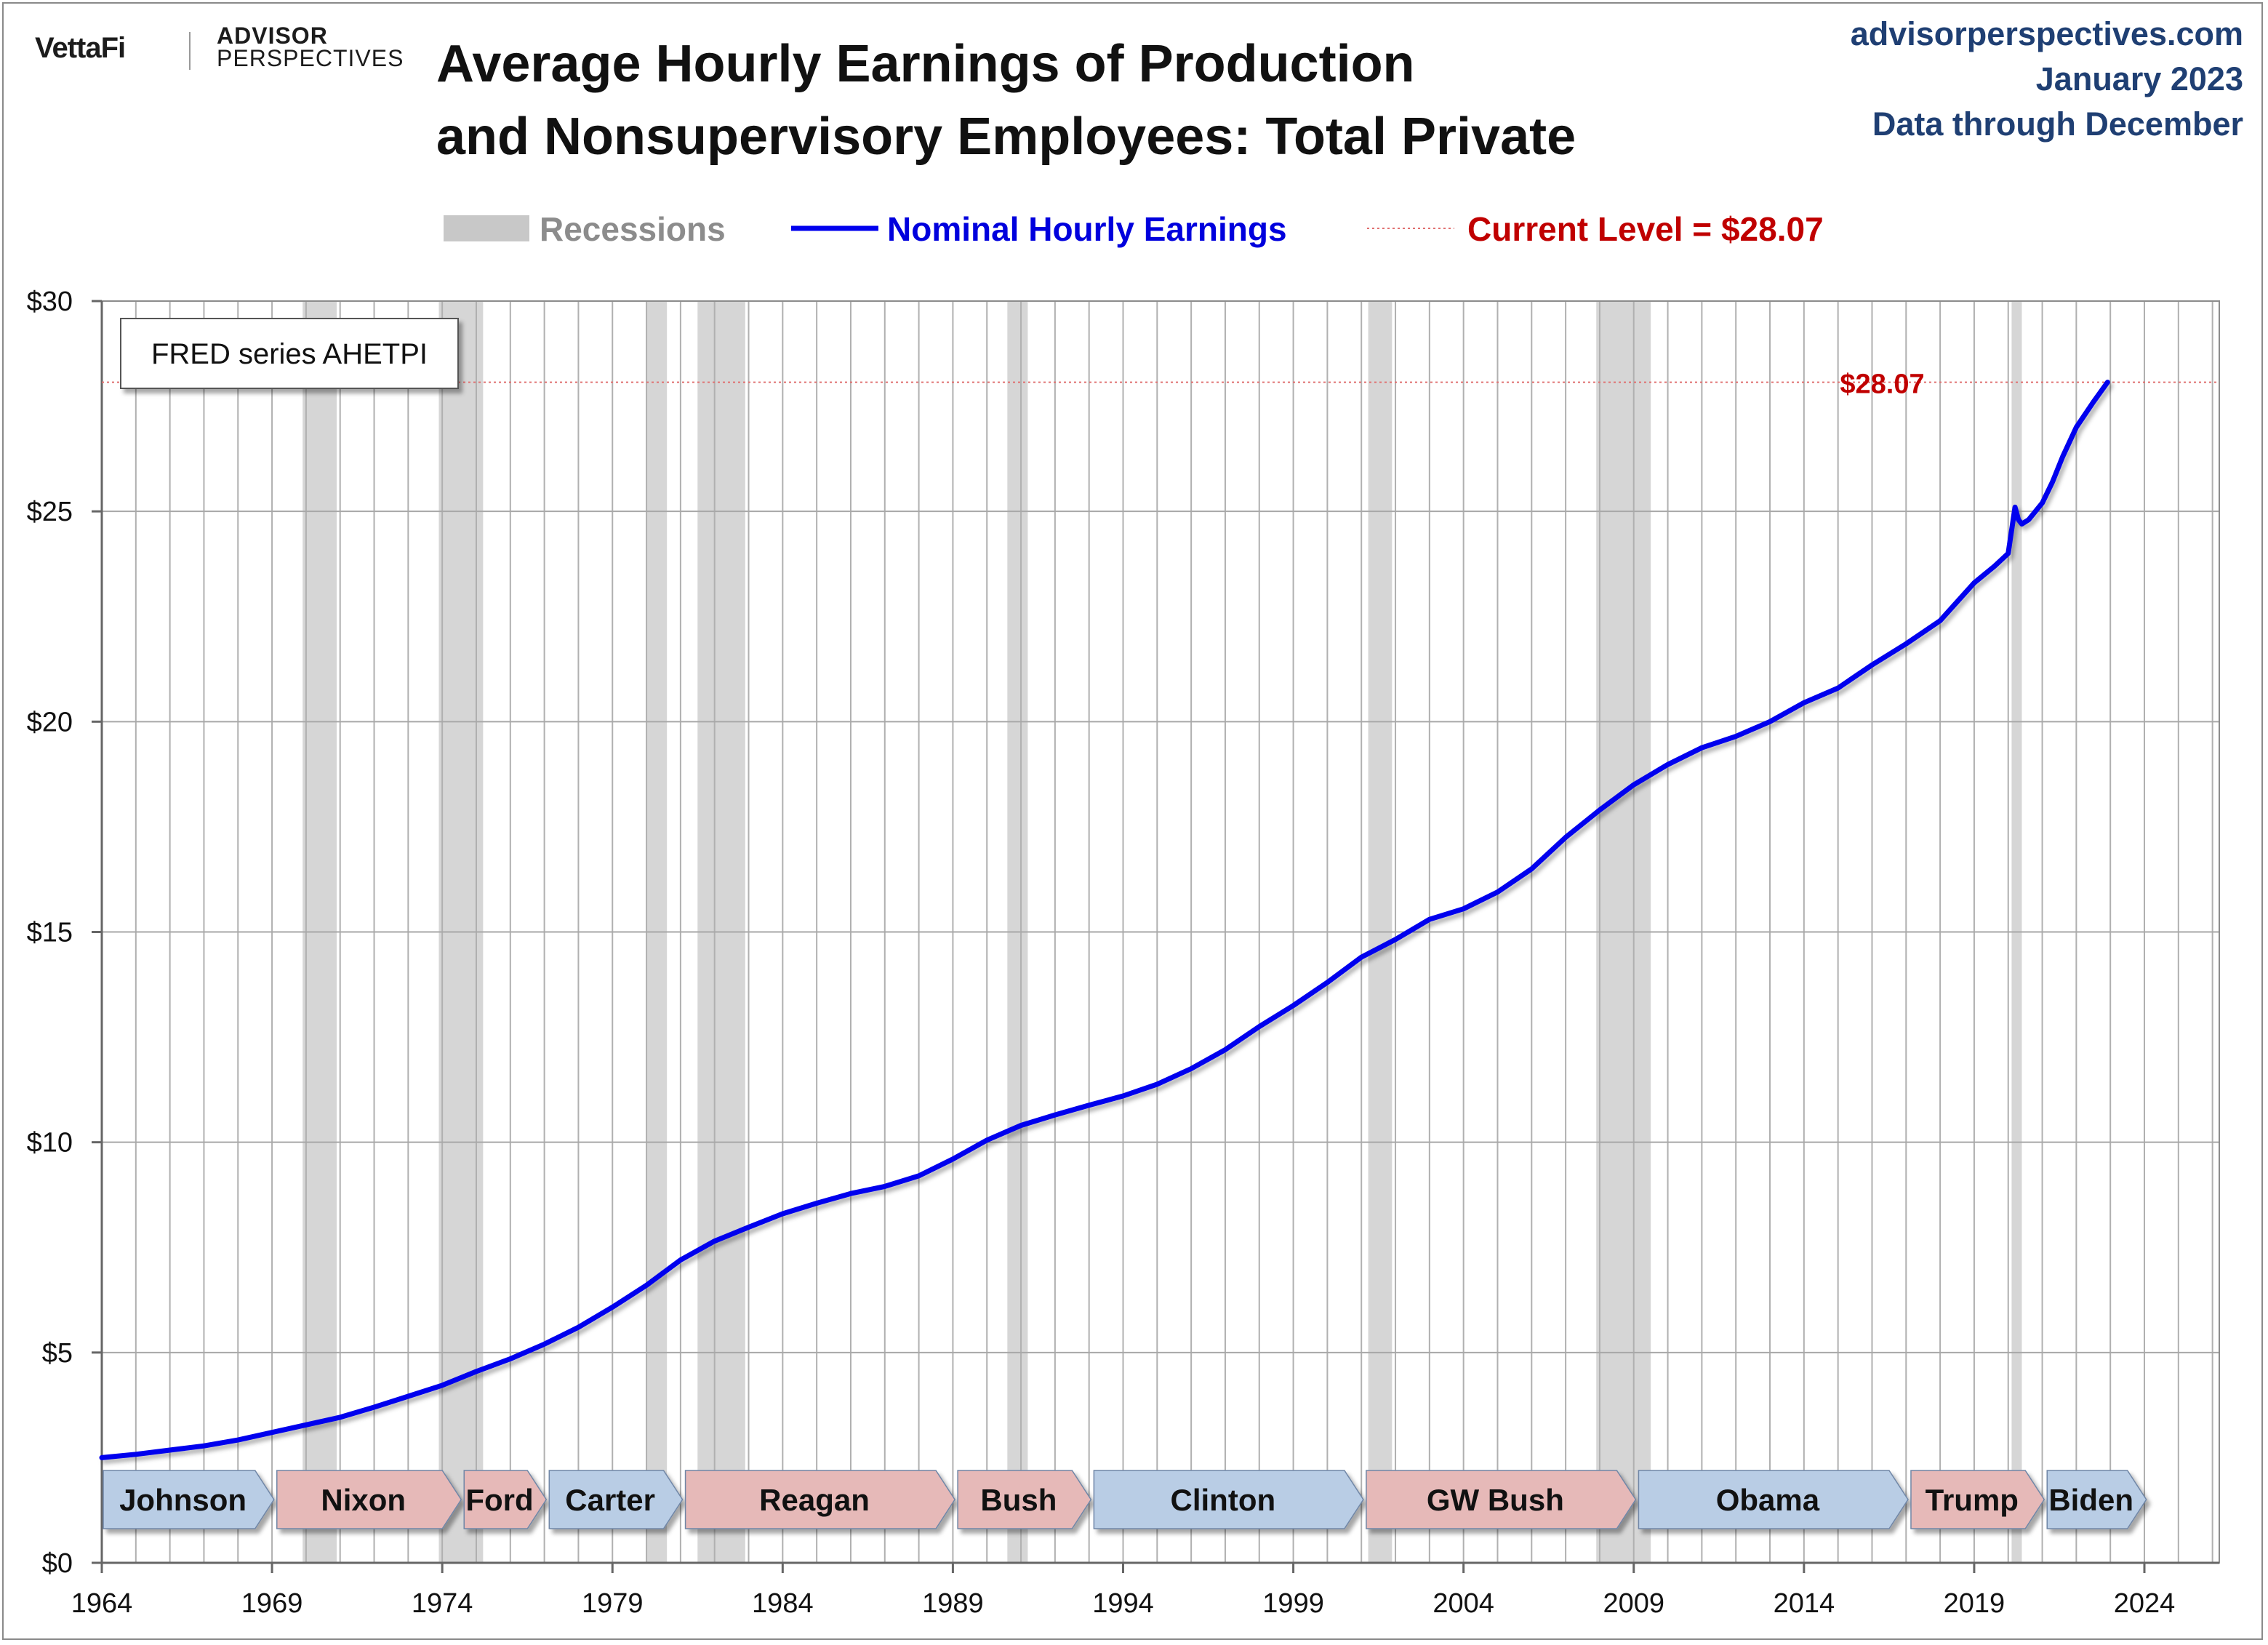 Image resolution: width=2268 pixels, height=1645 pixels. I want to click on y-tick-label: $10, so click(50, 1143).